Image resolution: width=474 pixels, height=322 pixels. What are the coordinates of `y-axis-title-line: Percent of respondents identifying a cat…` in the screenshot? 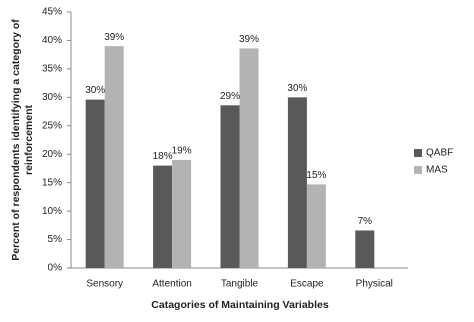 It's located at (16, 140).